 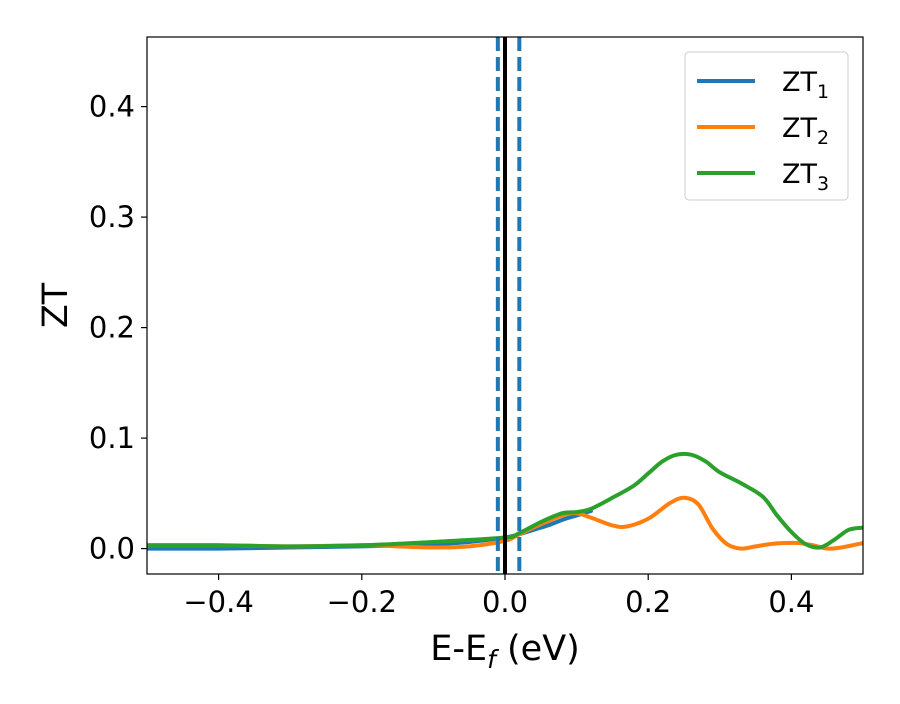 I want to click on y-tick-label: 0.4, so click(x=112, y=107).